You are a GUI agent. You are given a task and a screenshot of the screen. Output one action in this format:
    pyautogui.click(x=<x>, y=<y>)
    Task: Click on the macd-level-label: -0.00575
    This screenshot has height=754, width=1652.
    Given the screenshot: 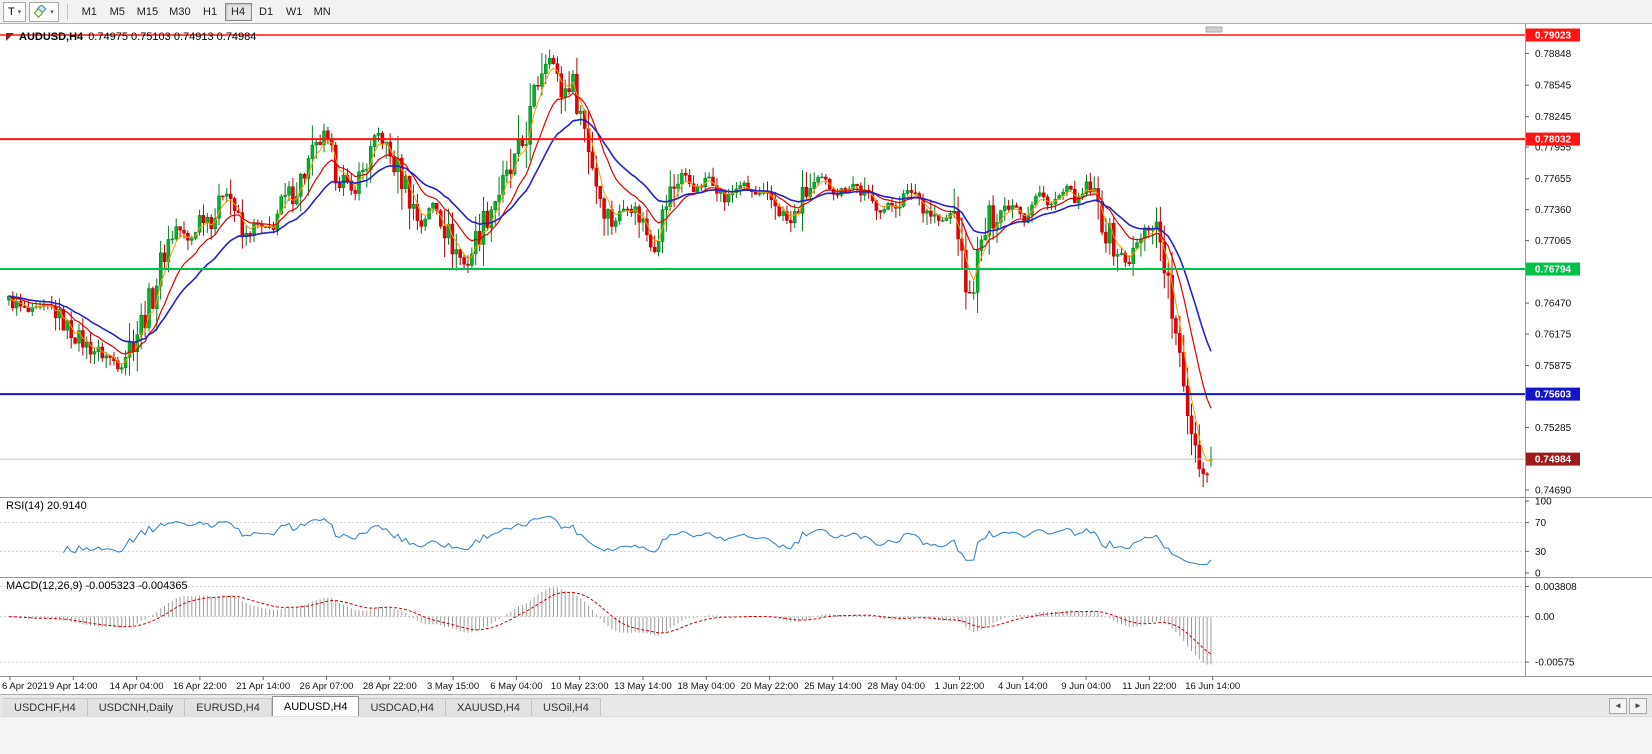 What is the action you would take?
    pyautogui.click(x=1555, y=663)
    